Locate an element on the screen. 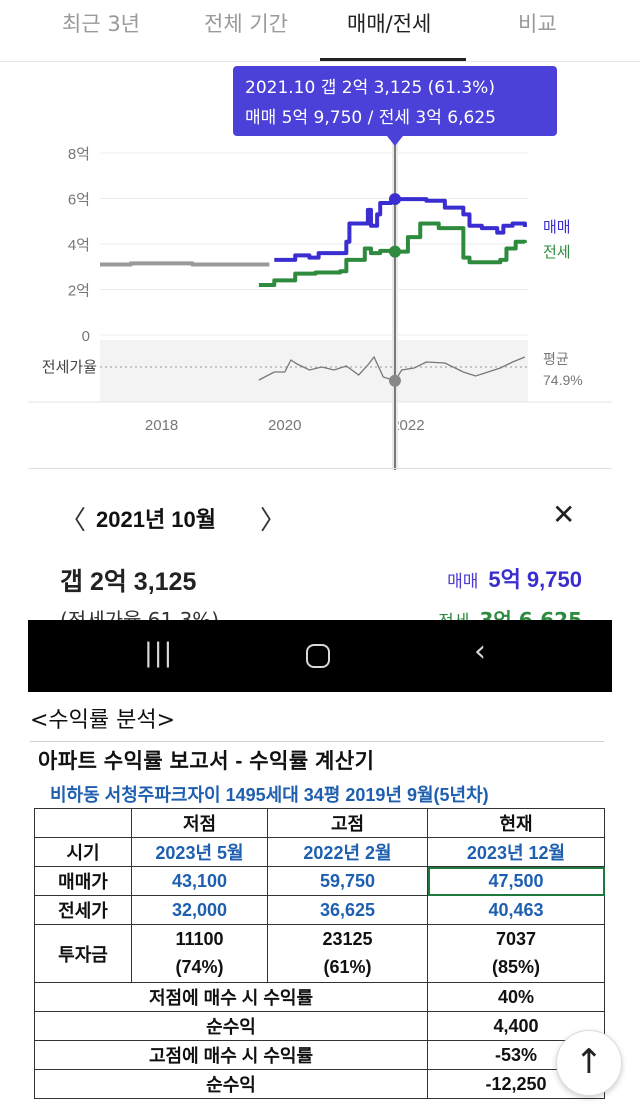 This screenshot has height=1106, width=640. table-row: 전세가 32,000 36,625 40,463 is located at coordinates (319, 910).